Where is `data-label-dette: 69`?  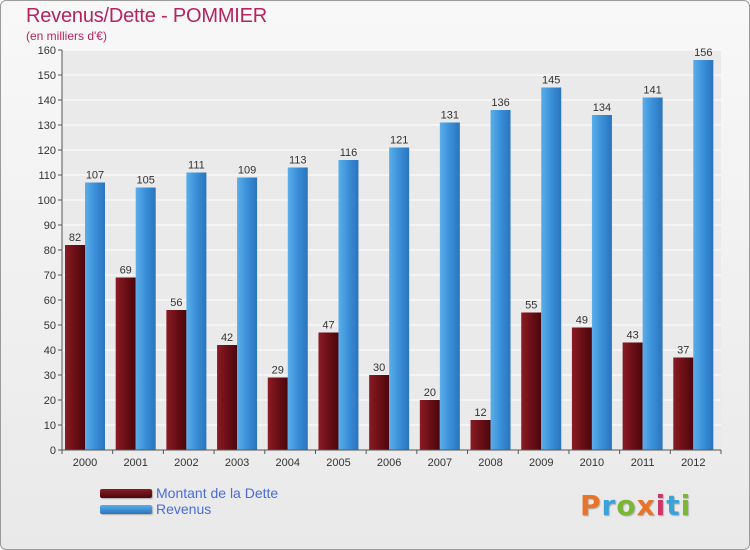
data-label-dette: 69 is located at coordinates (126, 271).